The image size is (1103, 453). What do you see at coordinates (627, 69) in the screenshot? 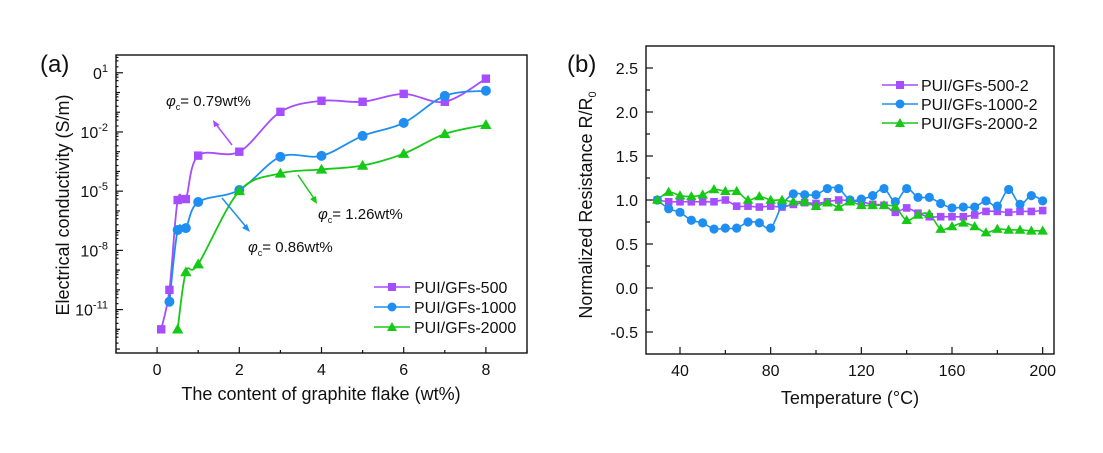
I see `y-tick-label: 2.5` at bounding box center [627, 69].